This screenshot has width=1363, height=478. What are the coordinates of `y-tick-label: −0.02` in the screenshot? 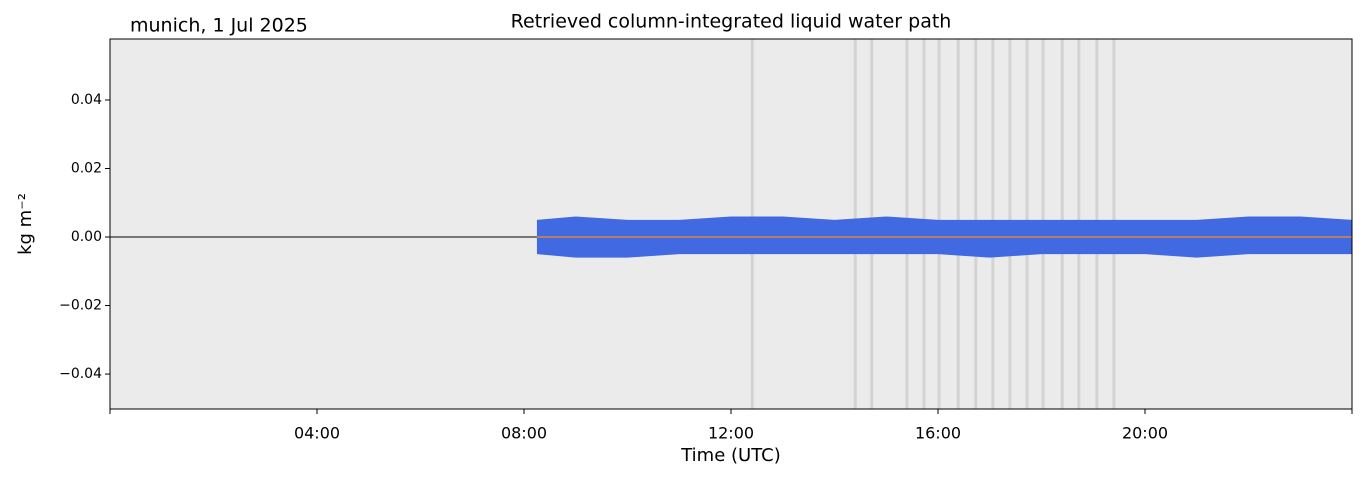 It's located at (80, 306).